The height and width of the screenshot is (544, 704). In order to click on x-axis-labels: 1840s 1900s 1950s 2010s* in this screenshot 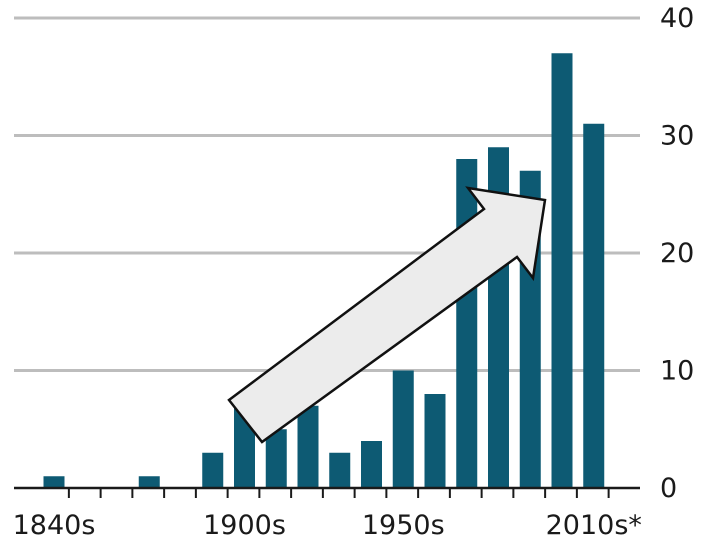, I will do `click(327, 525)`.